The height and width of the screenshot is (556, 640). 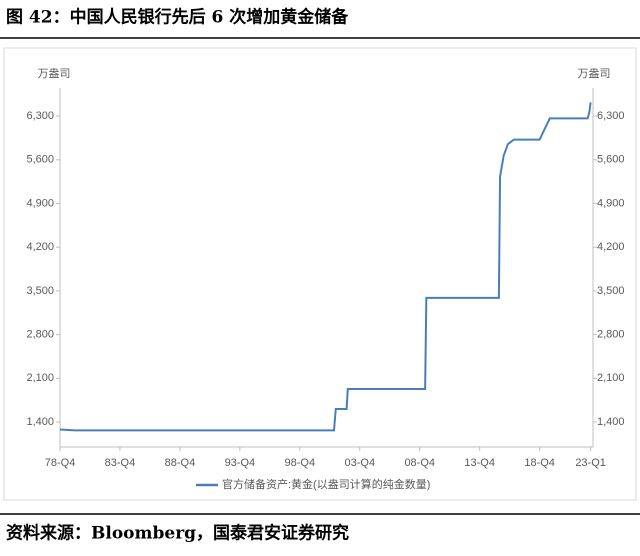 I want to click on x-tick-label: 98-Q4, so click(x=300, y=463).